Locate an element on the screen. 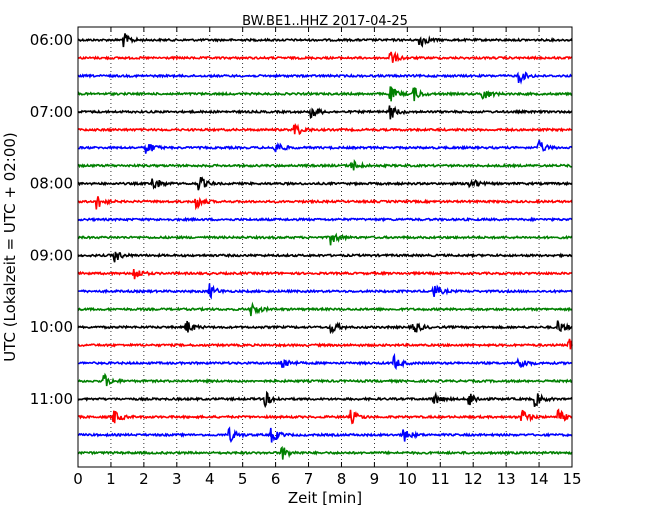 The image size is (650, 520). x-tick-label: 15 is located at coordinates (571, 479).